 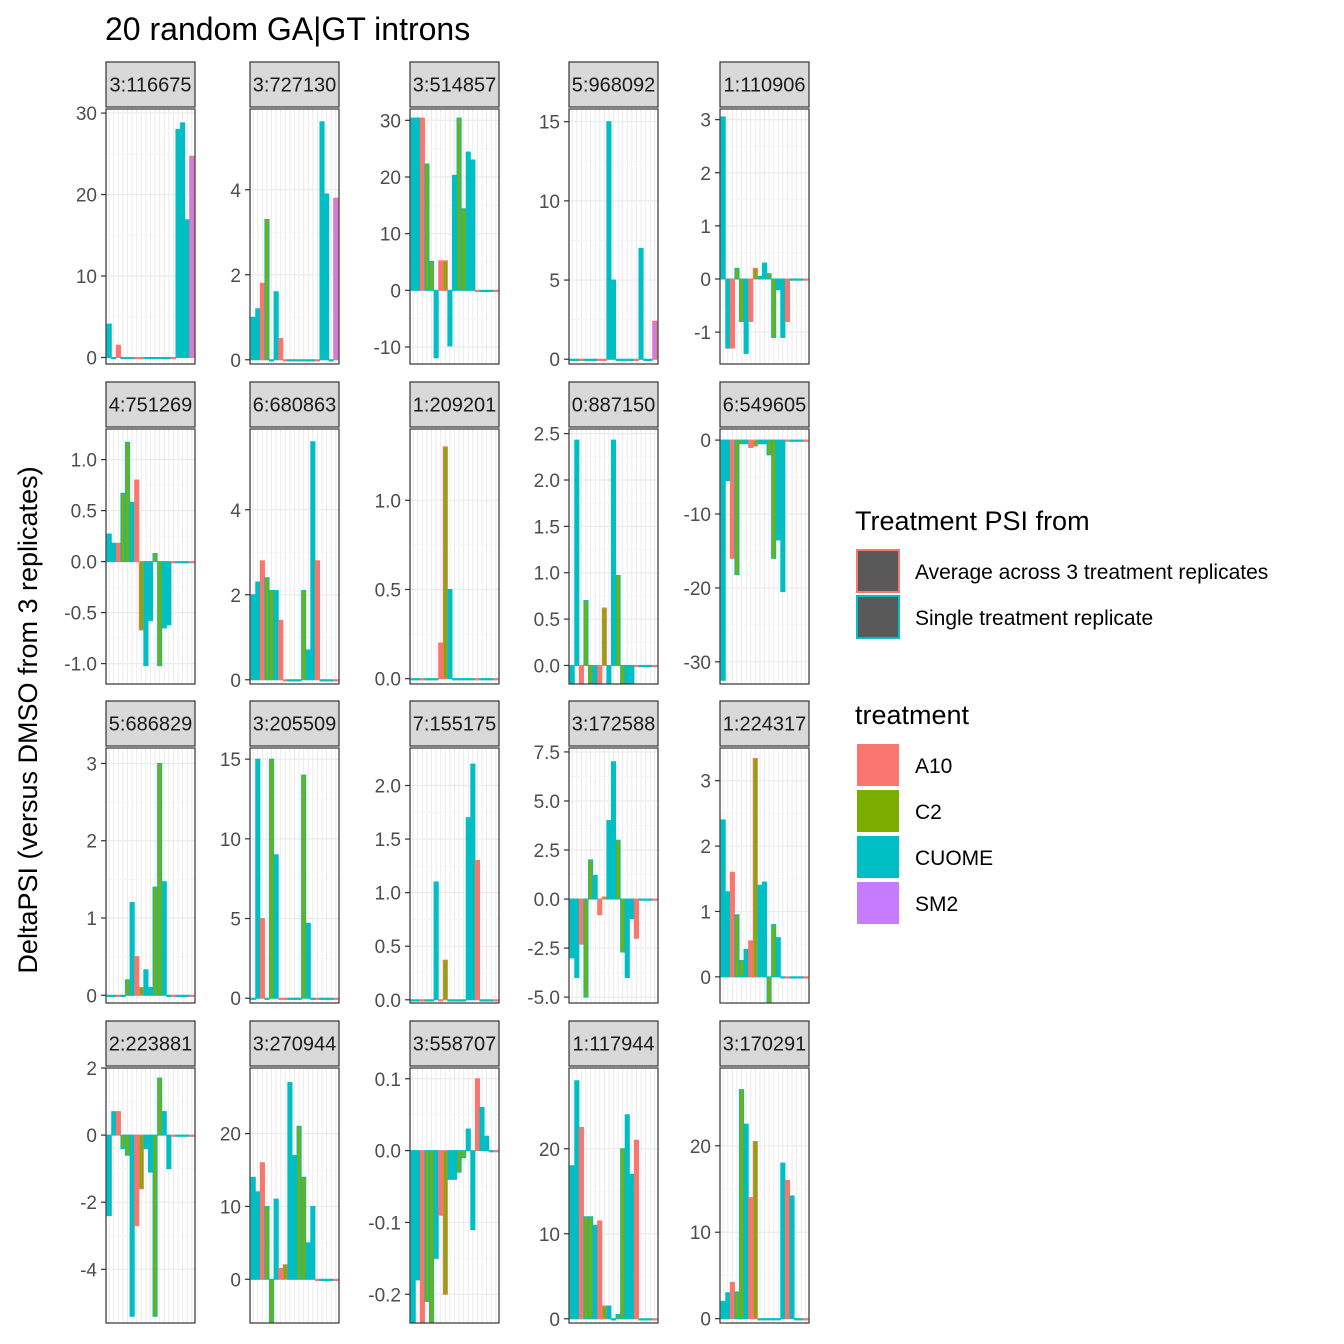 What do you see at coordinates (387, 348) in the screenshot?
I see `y-tick-label: -10` at bounding box center [387, 348].